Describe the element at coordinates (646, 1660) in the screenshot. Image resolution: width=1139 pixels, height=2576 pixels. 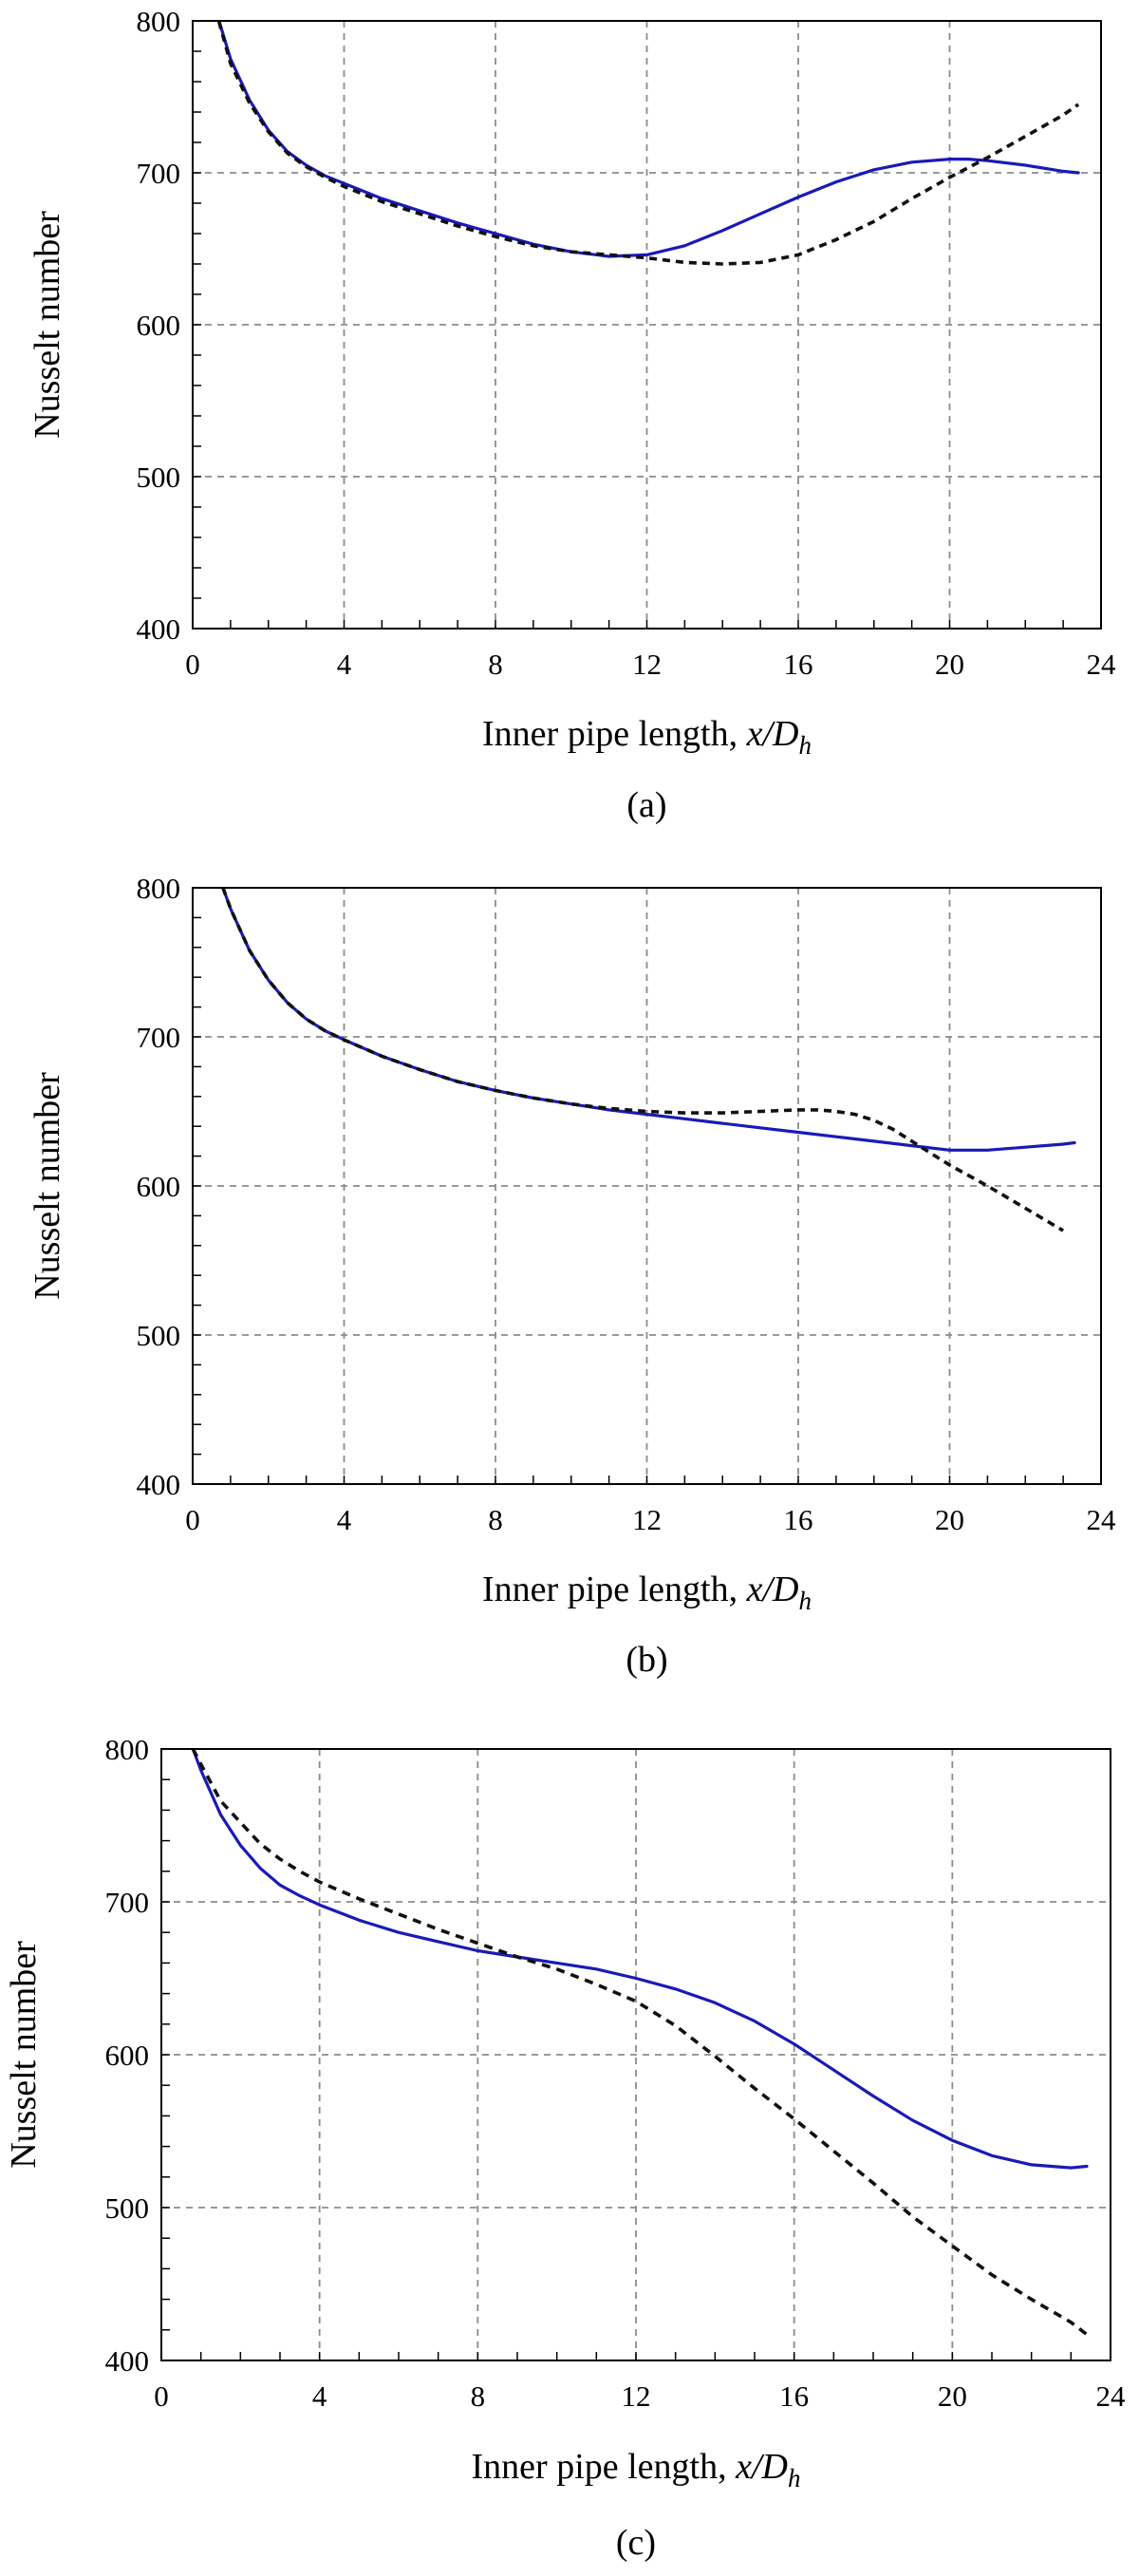
I see `panel-label: (b)` at that location.